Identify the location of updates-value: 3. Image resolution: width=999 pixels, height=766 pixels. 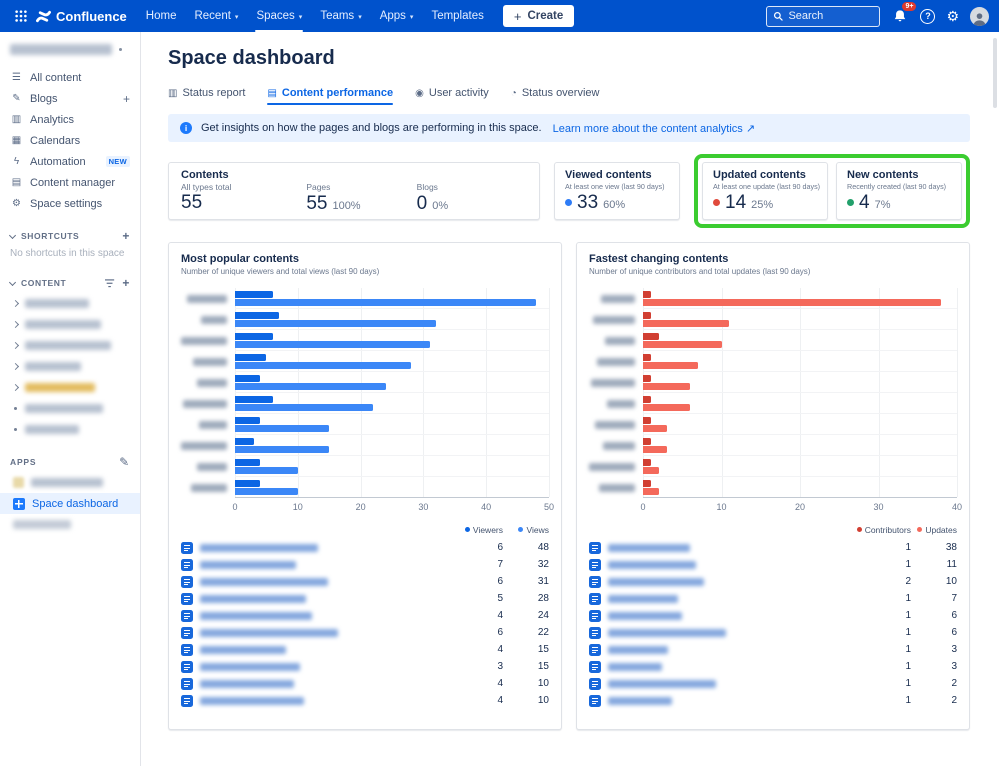
(954, 649).